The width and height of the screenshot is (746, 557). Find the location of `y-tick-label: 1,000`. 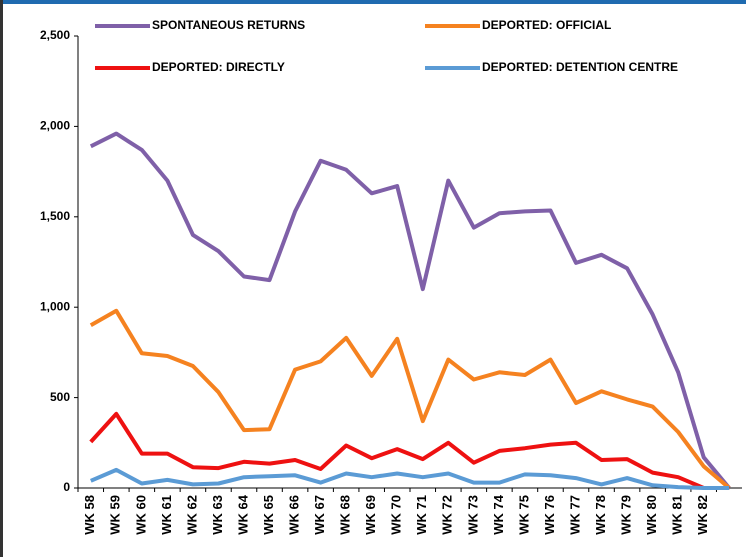

y-tick-label: 1,000 is located at coordinates (55, 306).